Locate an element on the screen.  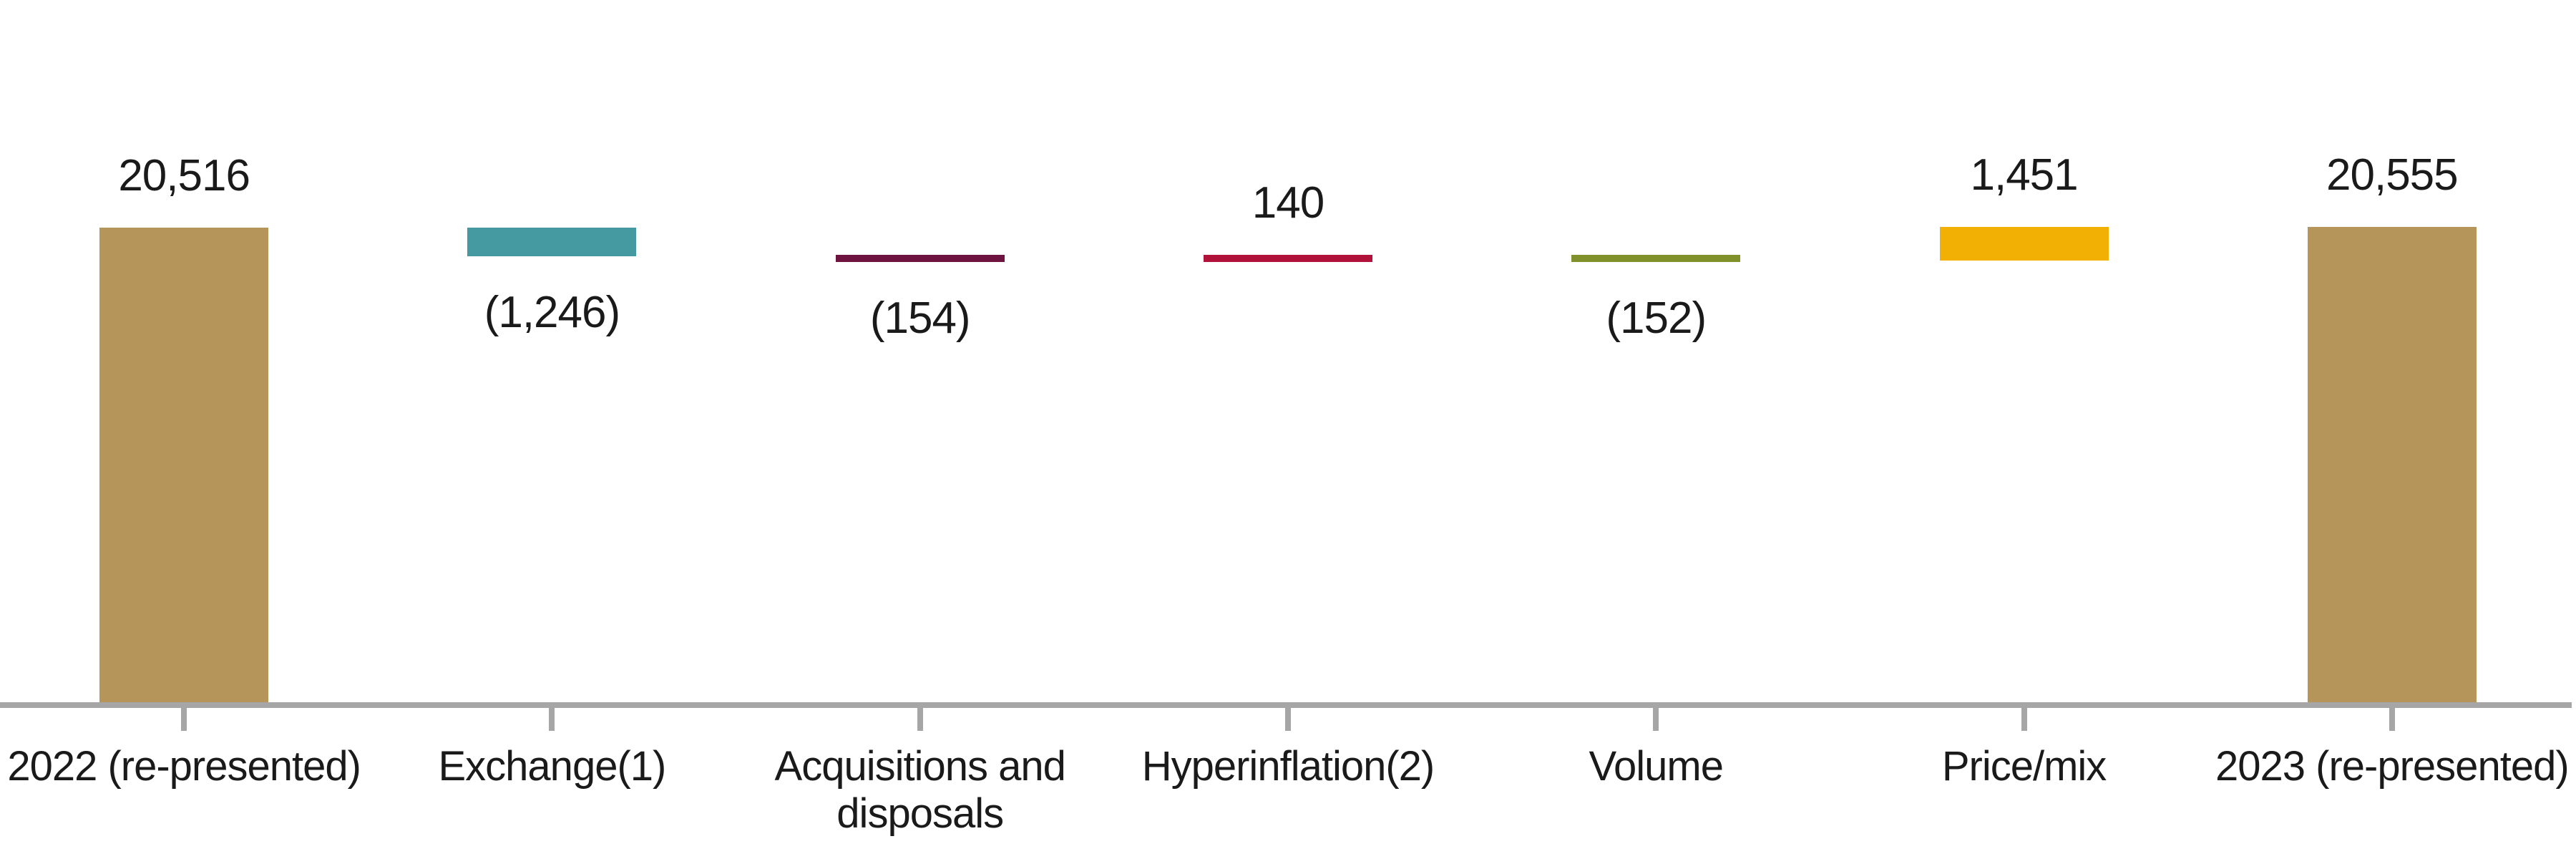
axis-tick-2023-re-presented is located at coordinates (2392, 719).